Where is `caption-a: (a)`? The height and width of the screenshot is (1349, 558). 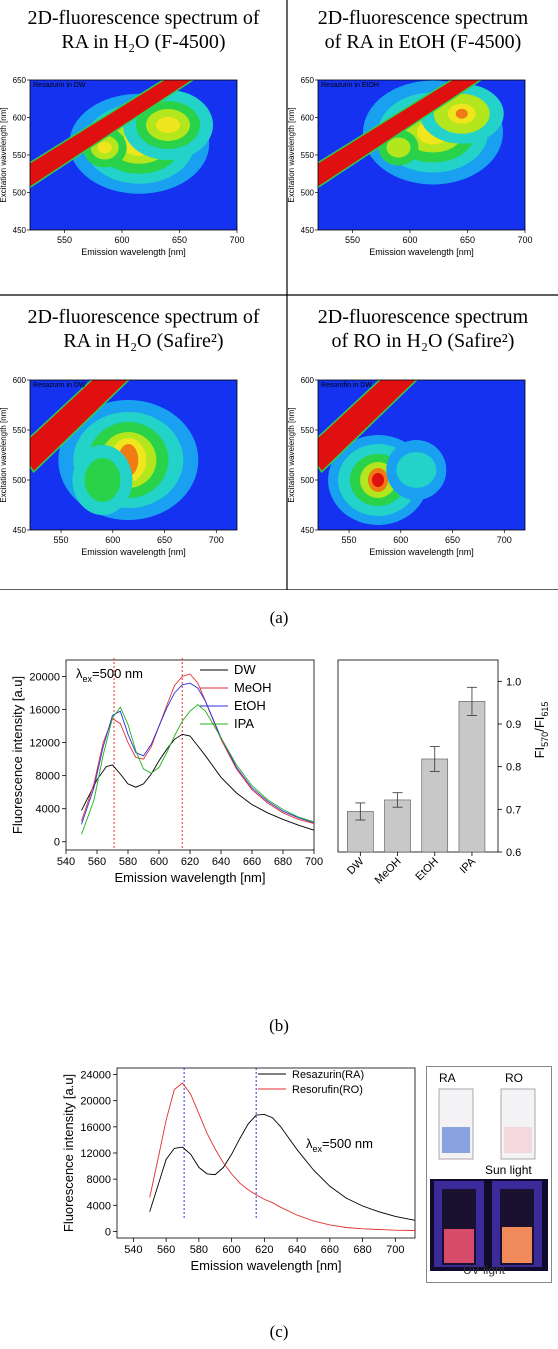
caption-a: (a) is located at coordinates (279, 617).